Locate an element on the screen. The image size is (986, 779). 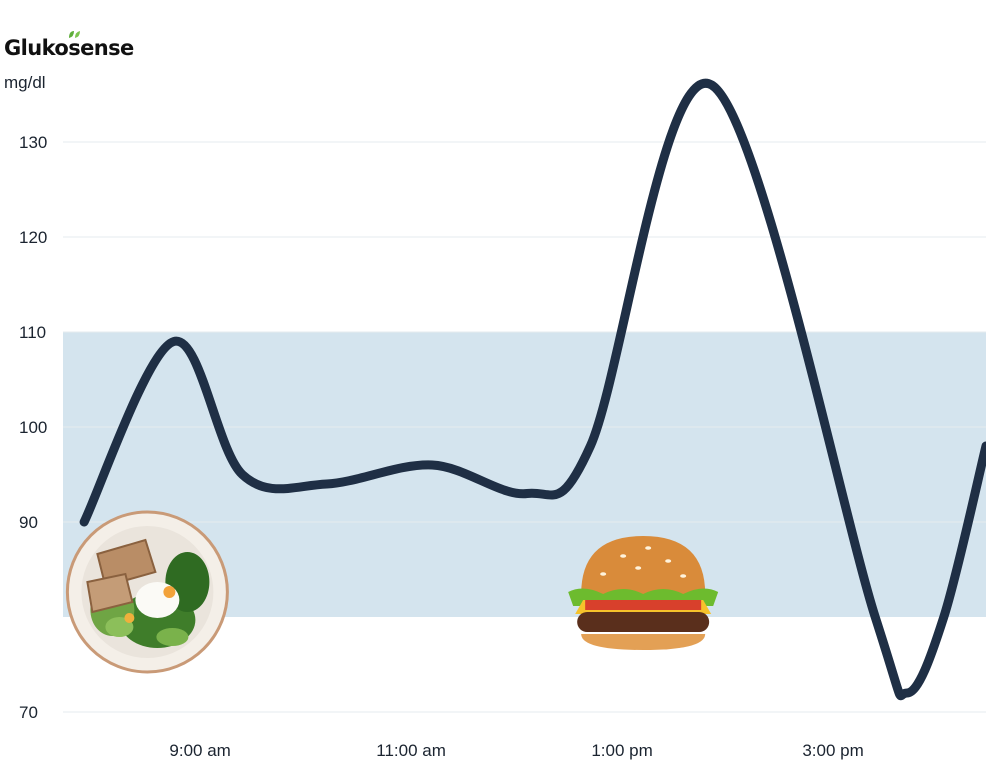
y-tick-label: 100 is located at coordinates (33, 427).